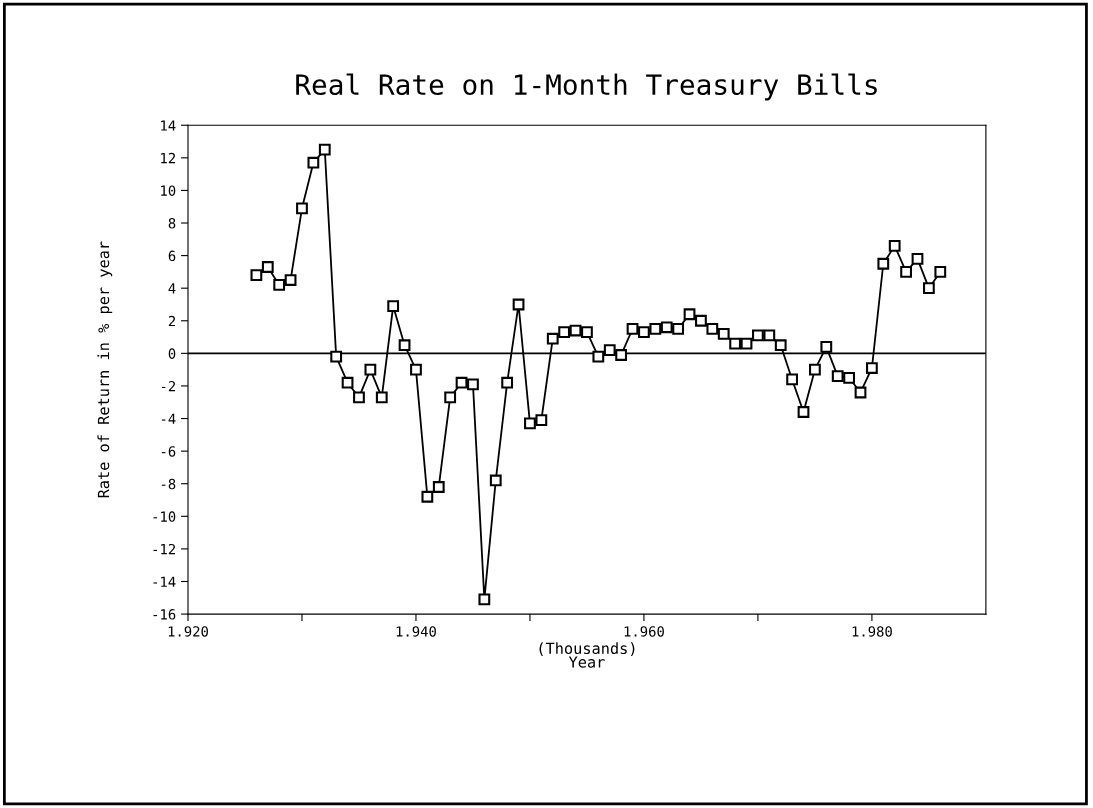  Describe the element at coordinates (172, 353) in the screenshot. I see `y-tick-label: 0` at that location.